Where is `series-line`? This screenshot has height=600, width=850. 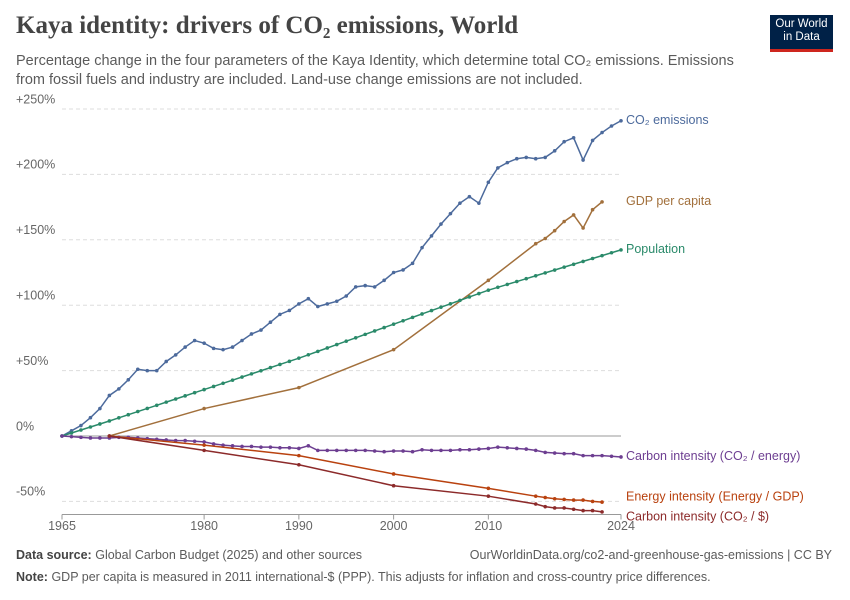
series-line is located at coordinates (356, 474).